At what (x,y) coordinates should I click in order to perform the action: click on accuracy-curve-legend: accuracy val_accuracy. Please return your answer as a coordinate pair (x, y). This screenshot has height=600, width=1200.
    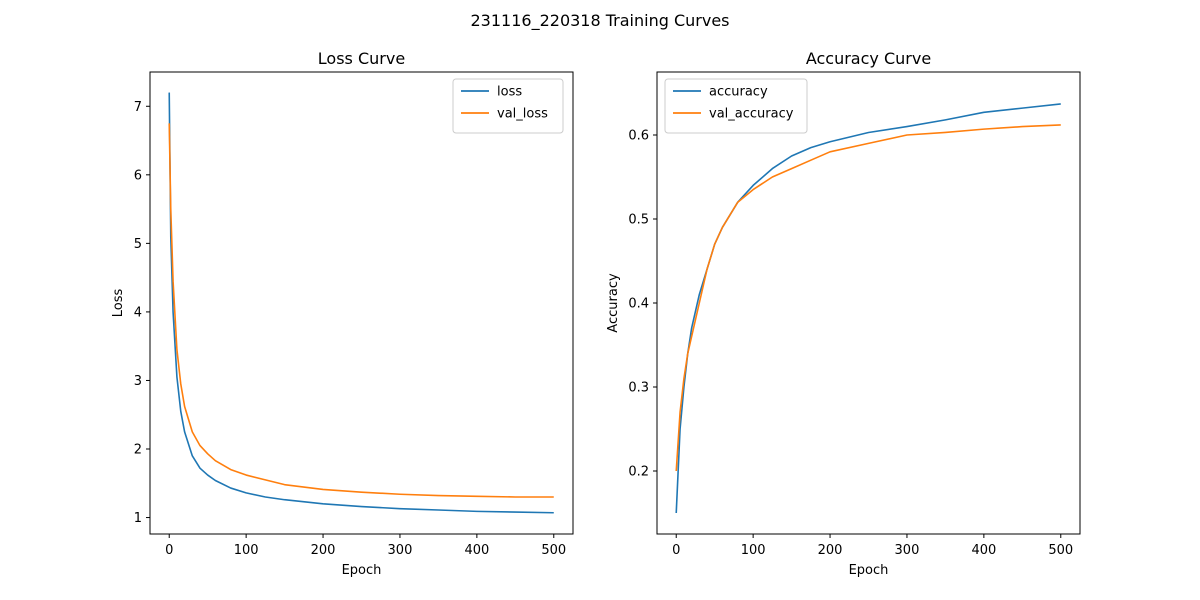
    Looking at the image, I should click on (736, 106).